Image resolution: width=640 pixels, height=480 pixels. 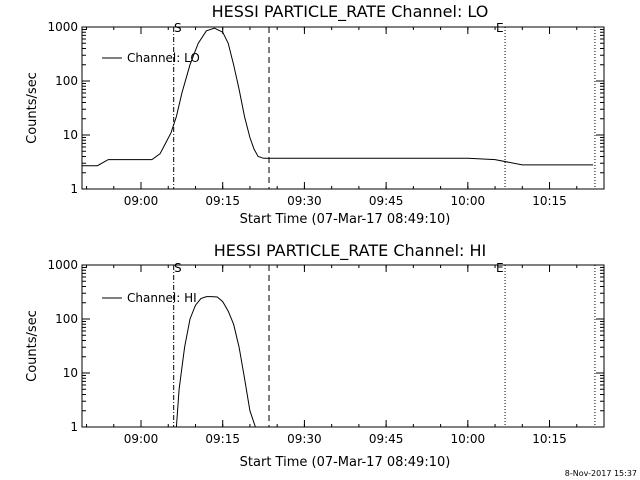 What do you see at coordinates (215, 362) in the screenshot?
I see `series-line` at bounding box center [215, 362].